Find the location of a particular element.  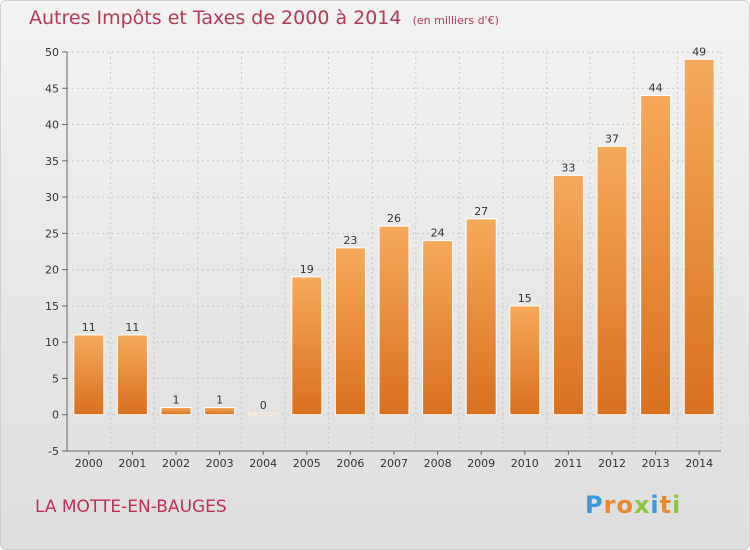

bar-2007 is located at coordinates (394, 320).